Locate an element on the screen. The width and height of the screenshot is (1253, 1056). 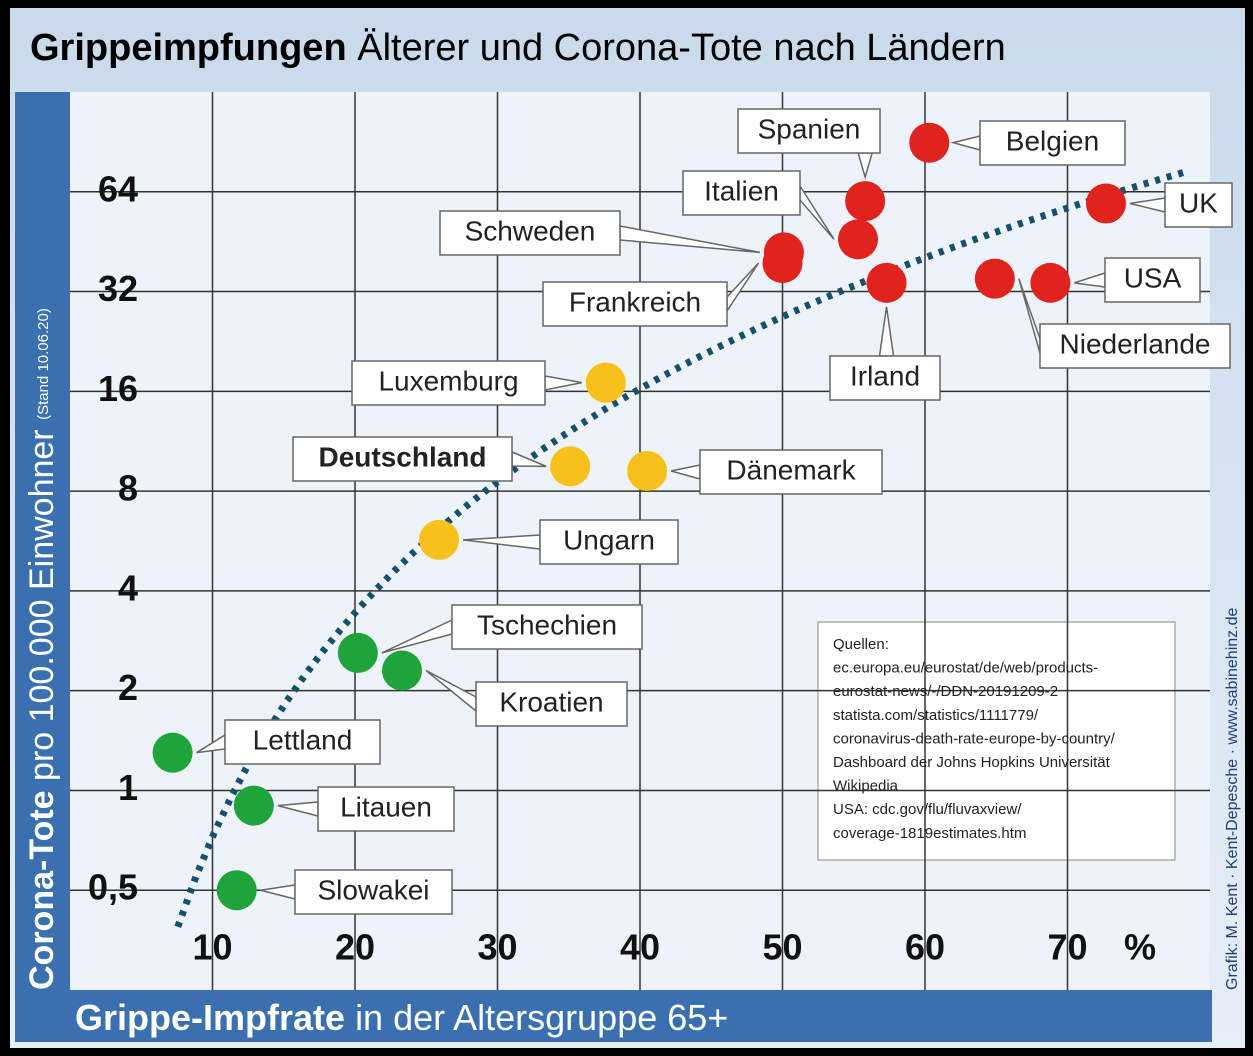
x-tick-label: 70 is located at coordinates (1067, 947).